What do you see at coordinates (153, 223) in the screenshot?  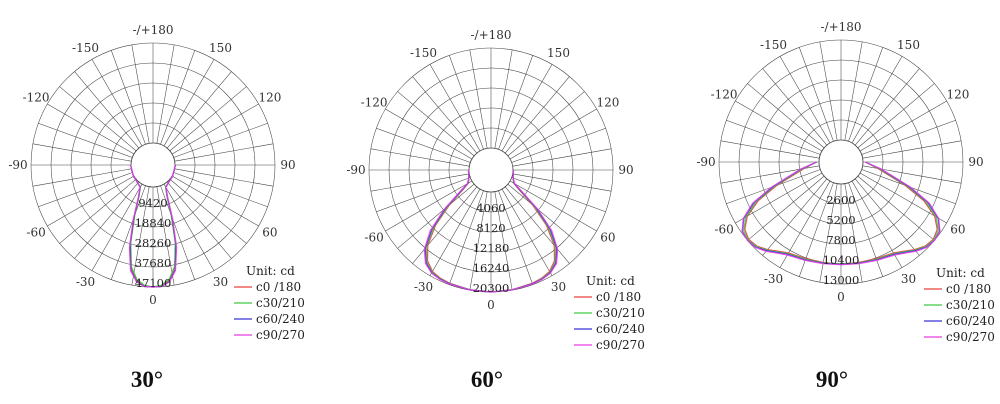 I see `ring-value-label: 18840` at bounding box center [153, 223].